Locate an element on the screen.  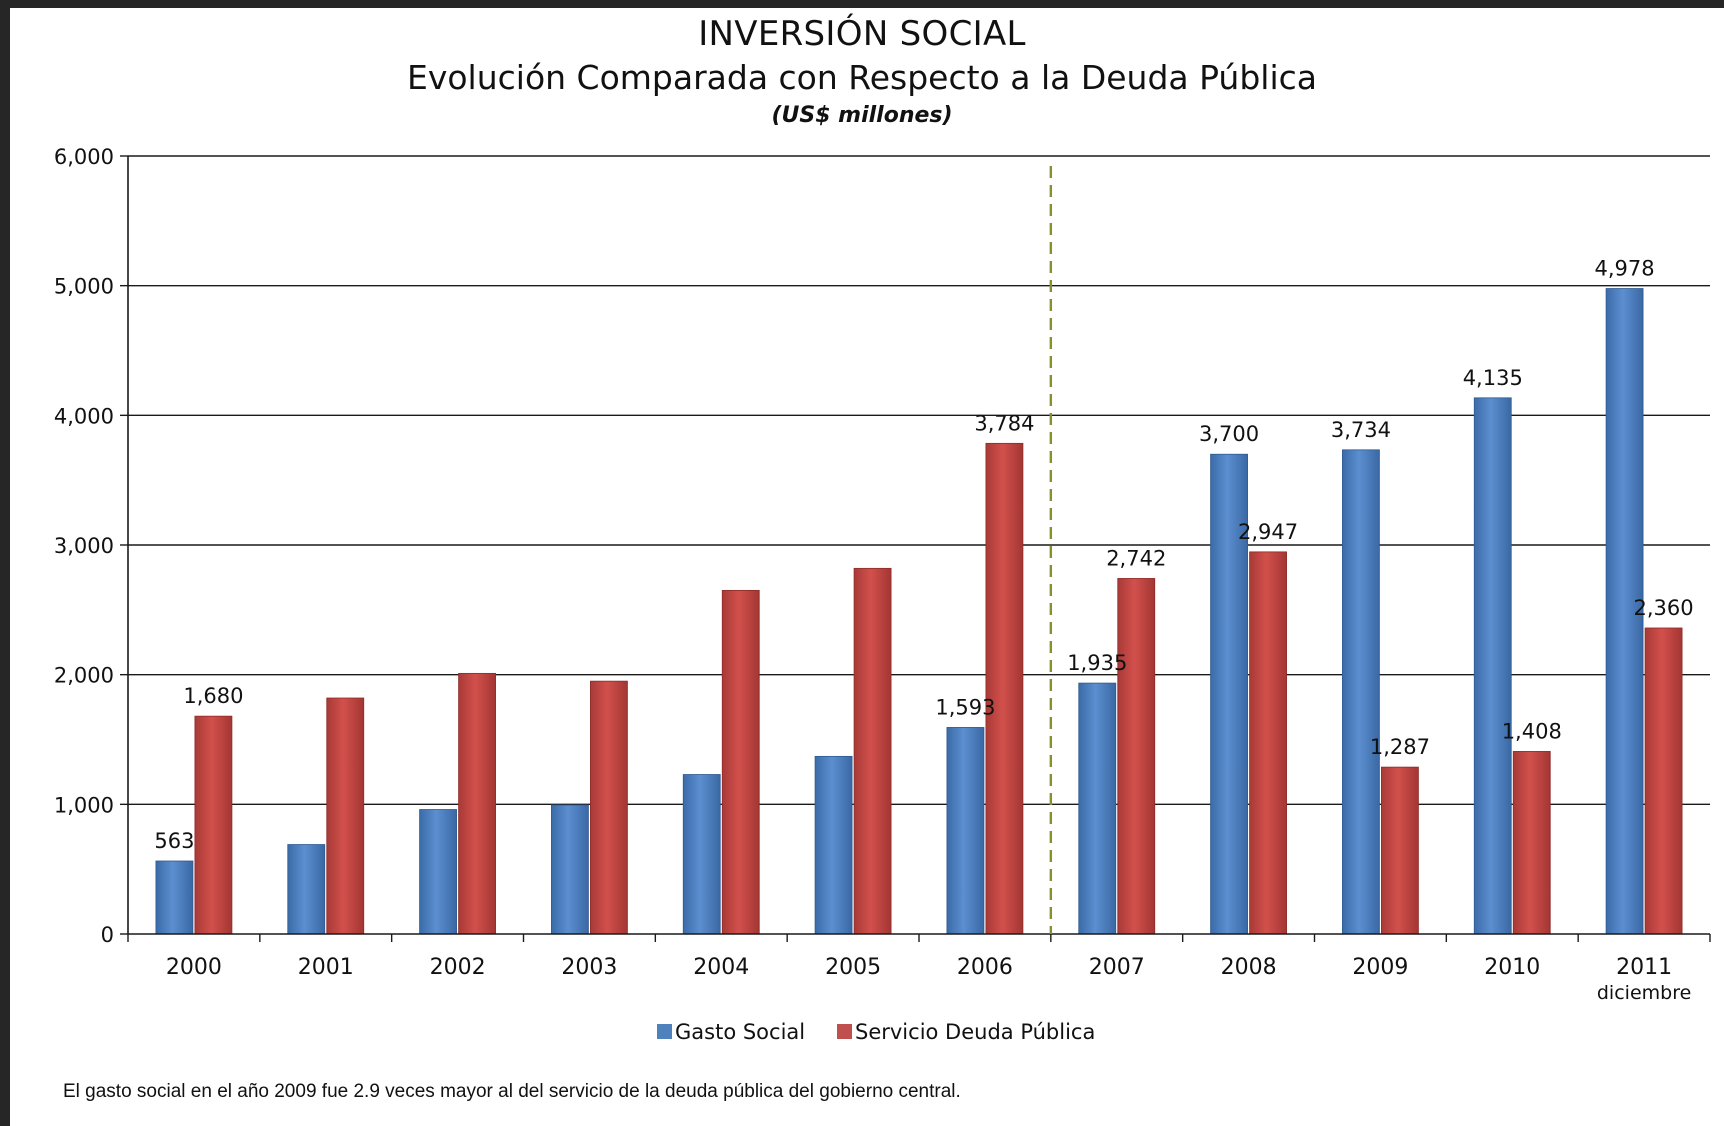
y-tick-label: 5,000 is located at coordinates (84, 287).